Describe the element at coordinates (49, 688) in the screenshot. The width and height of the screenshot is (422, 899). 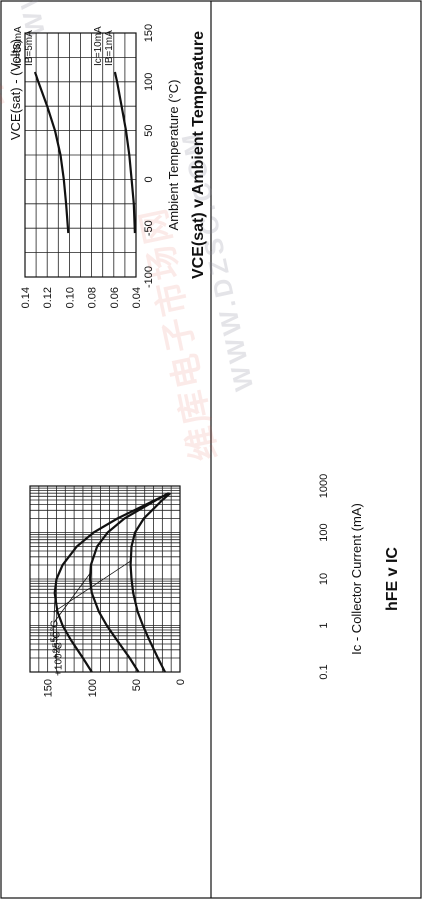
I see `hfe-y-tick-label: 150` at that location.